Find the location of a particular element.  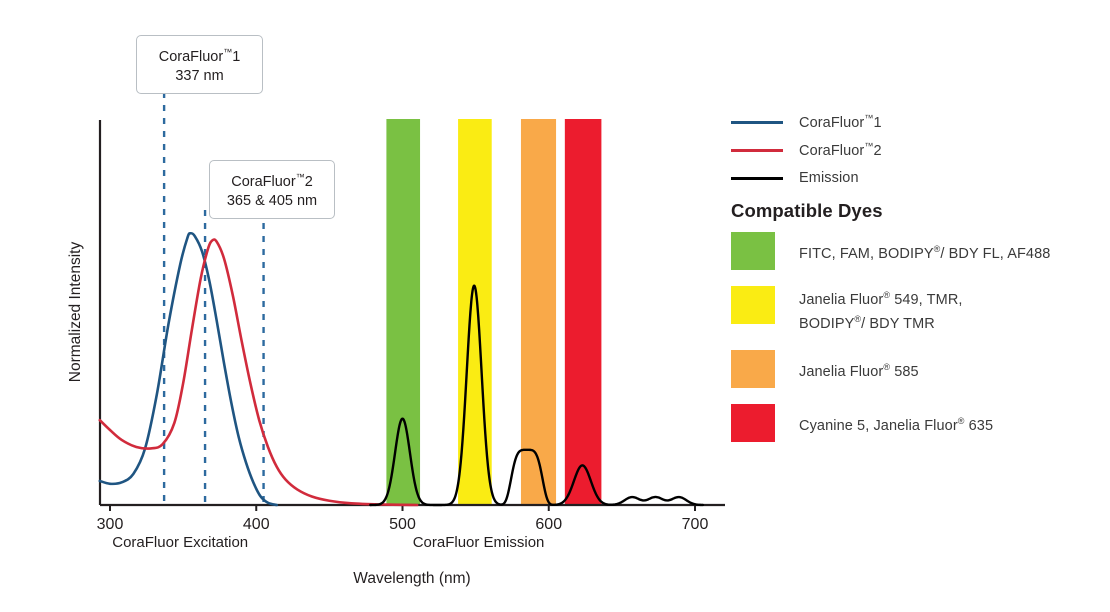

x-axis-title: Wavelength (nm) is located at coordinates (411, 578).